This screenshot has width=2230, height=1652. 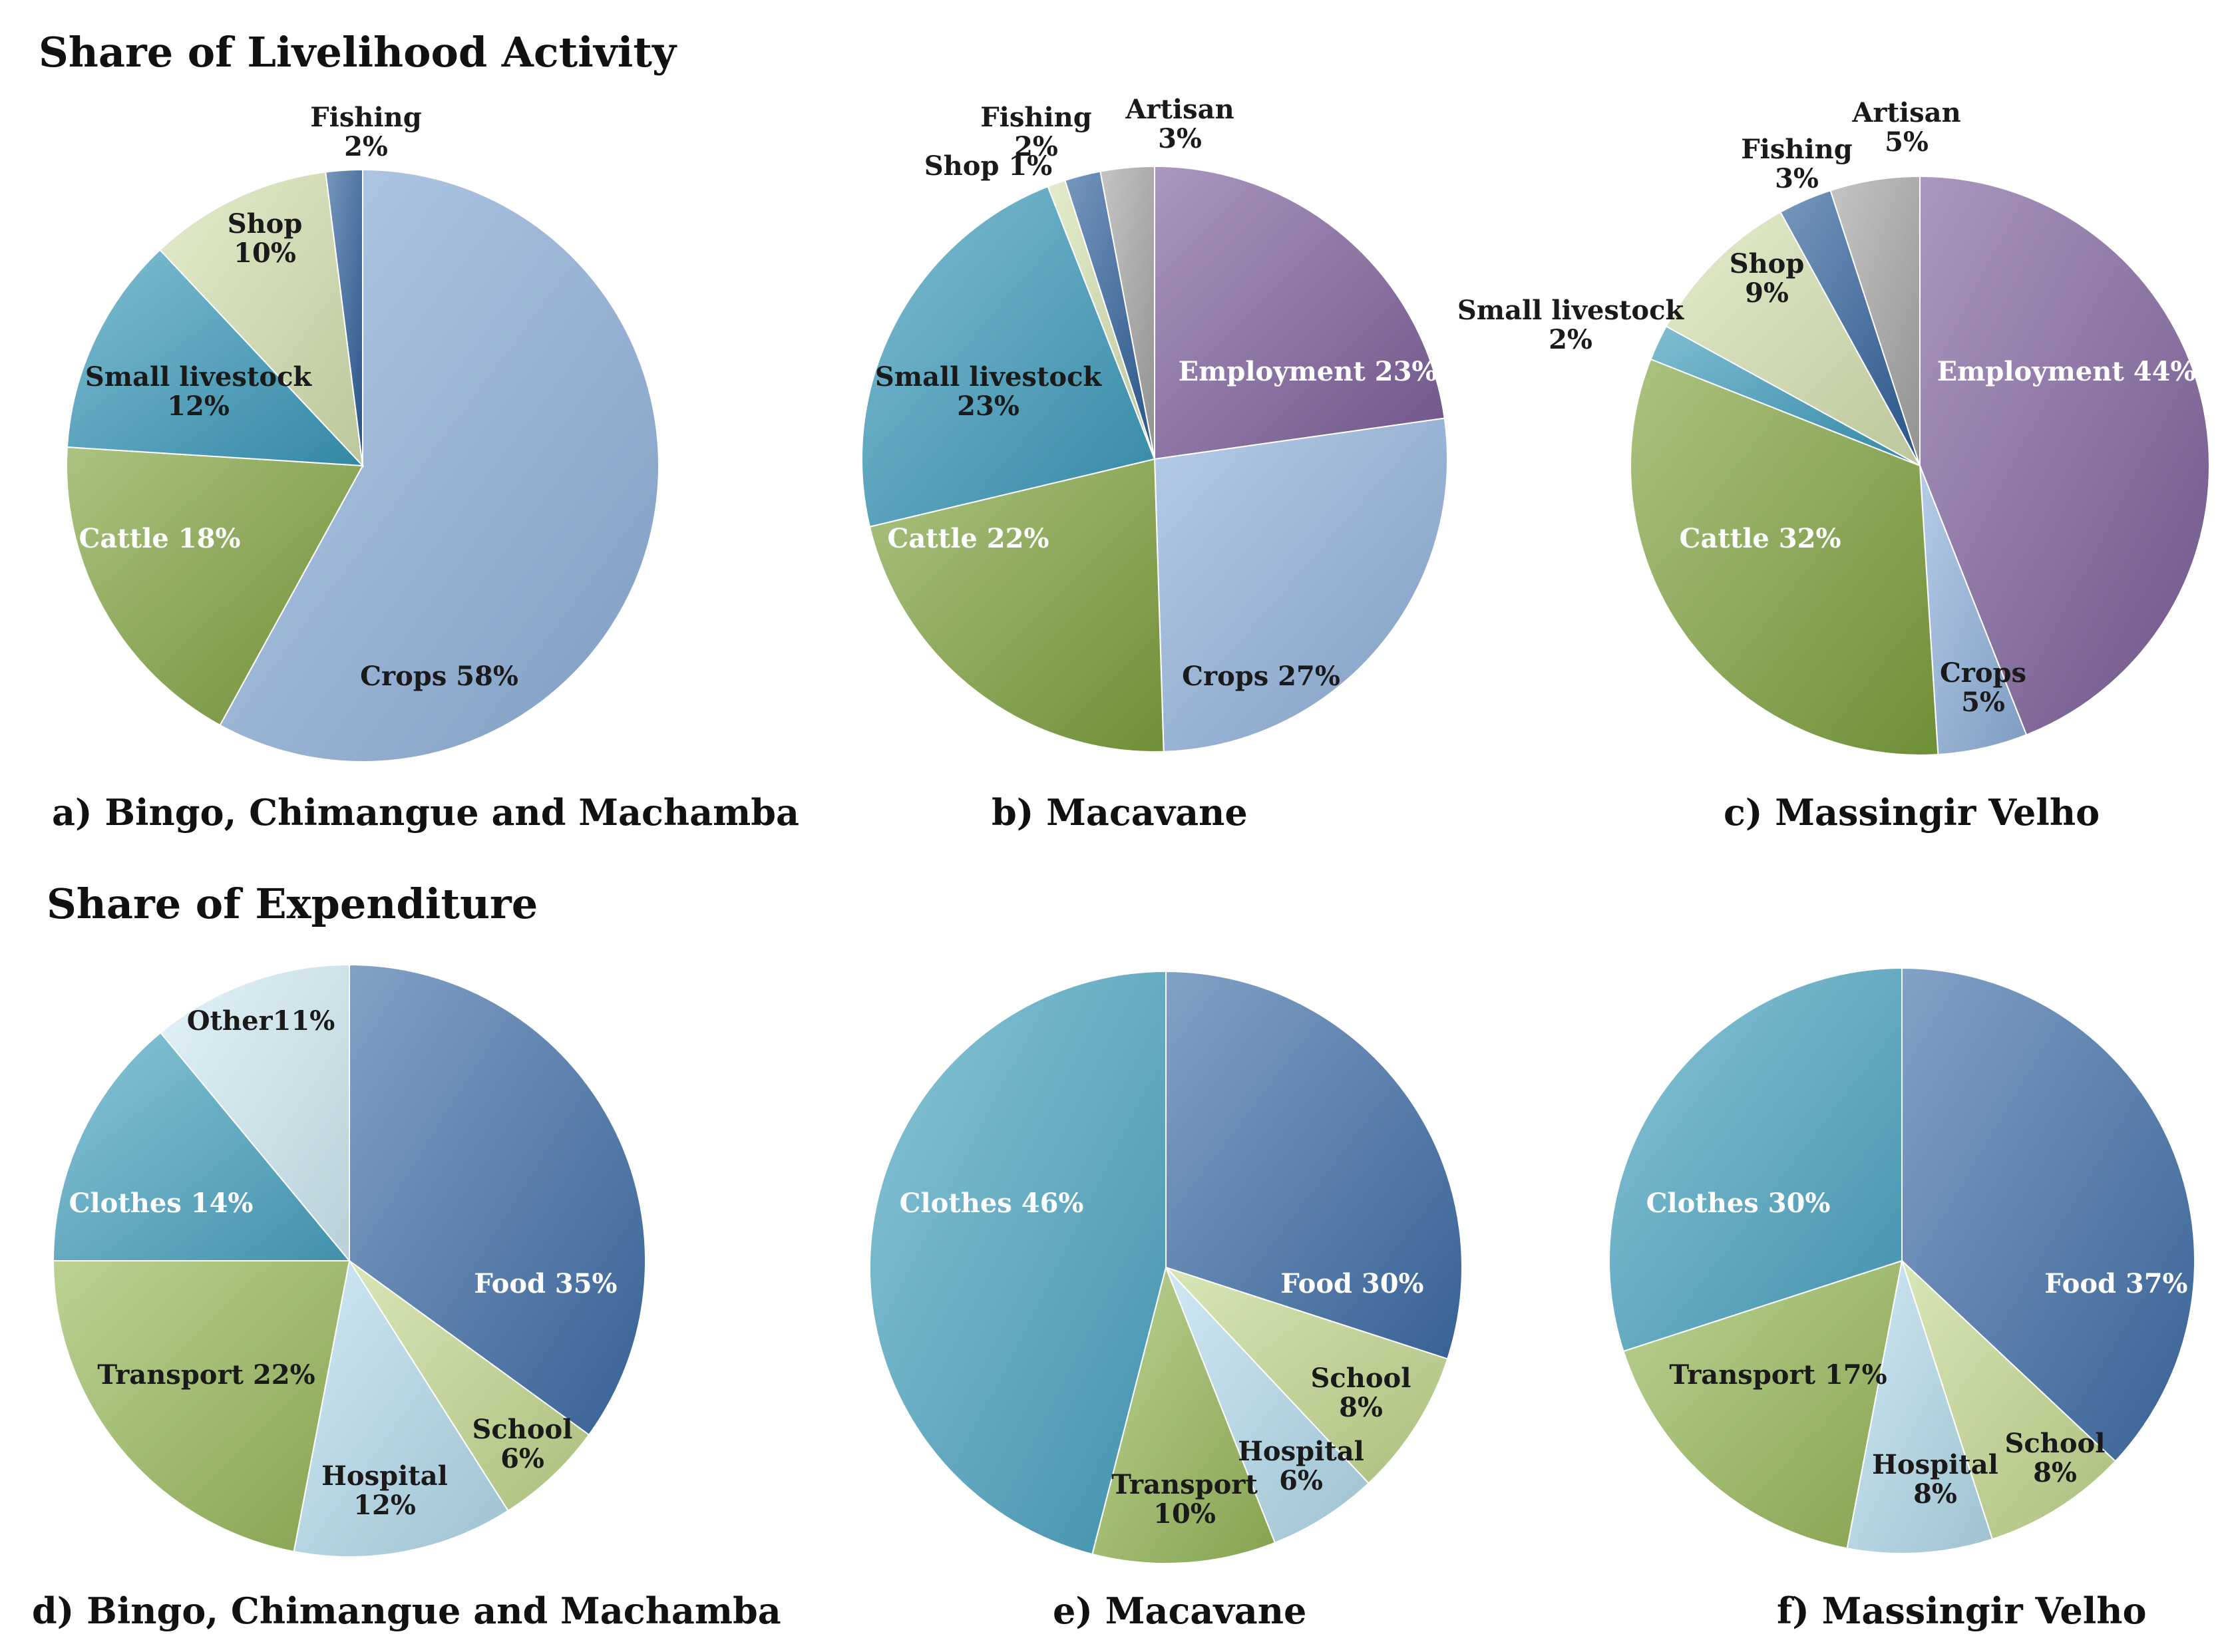 What do you see at coordinates (358, 52) in the screenshot?
I see `section-title-livelihood: Share of Livelihood Activity` at bounding box center [358, 52].